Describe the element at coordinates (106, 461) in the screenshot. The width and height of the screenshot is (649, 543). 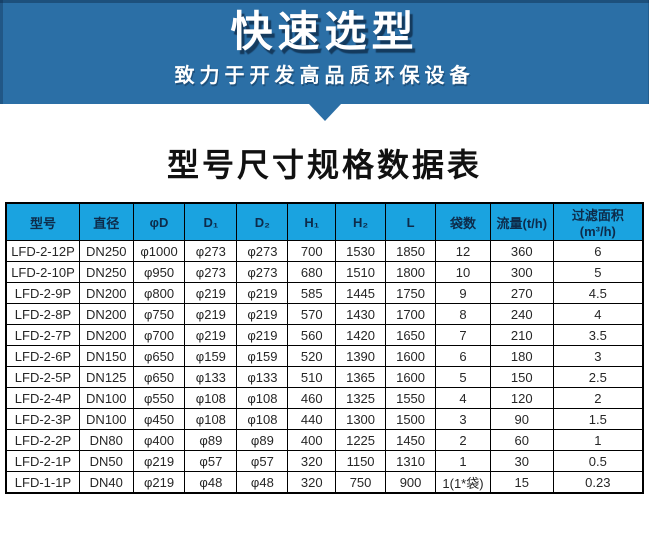
I see `table-cell: DN50` at that location.